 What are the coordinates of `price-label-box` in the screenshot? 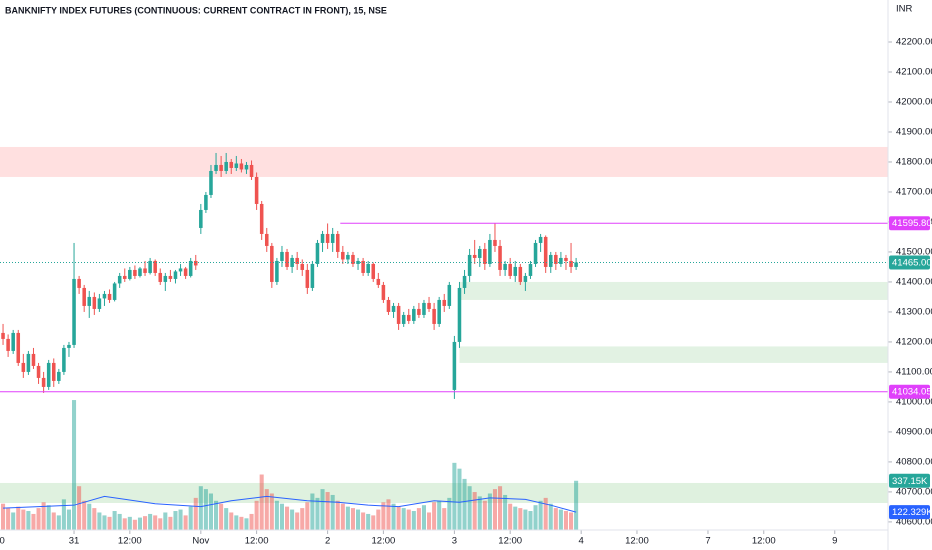 It's located at (909, 223).